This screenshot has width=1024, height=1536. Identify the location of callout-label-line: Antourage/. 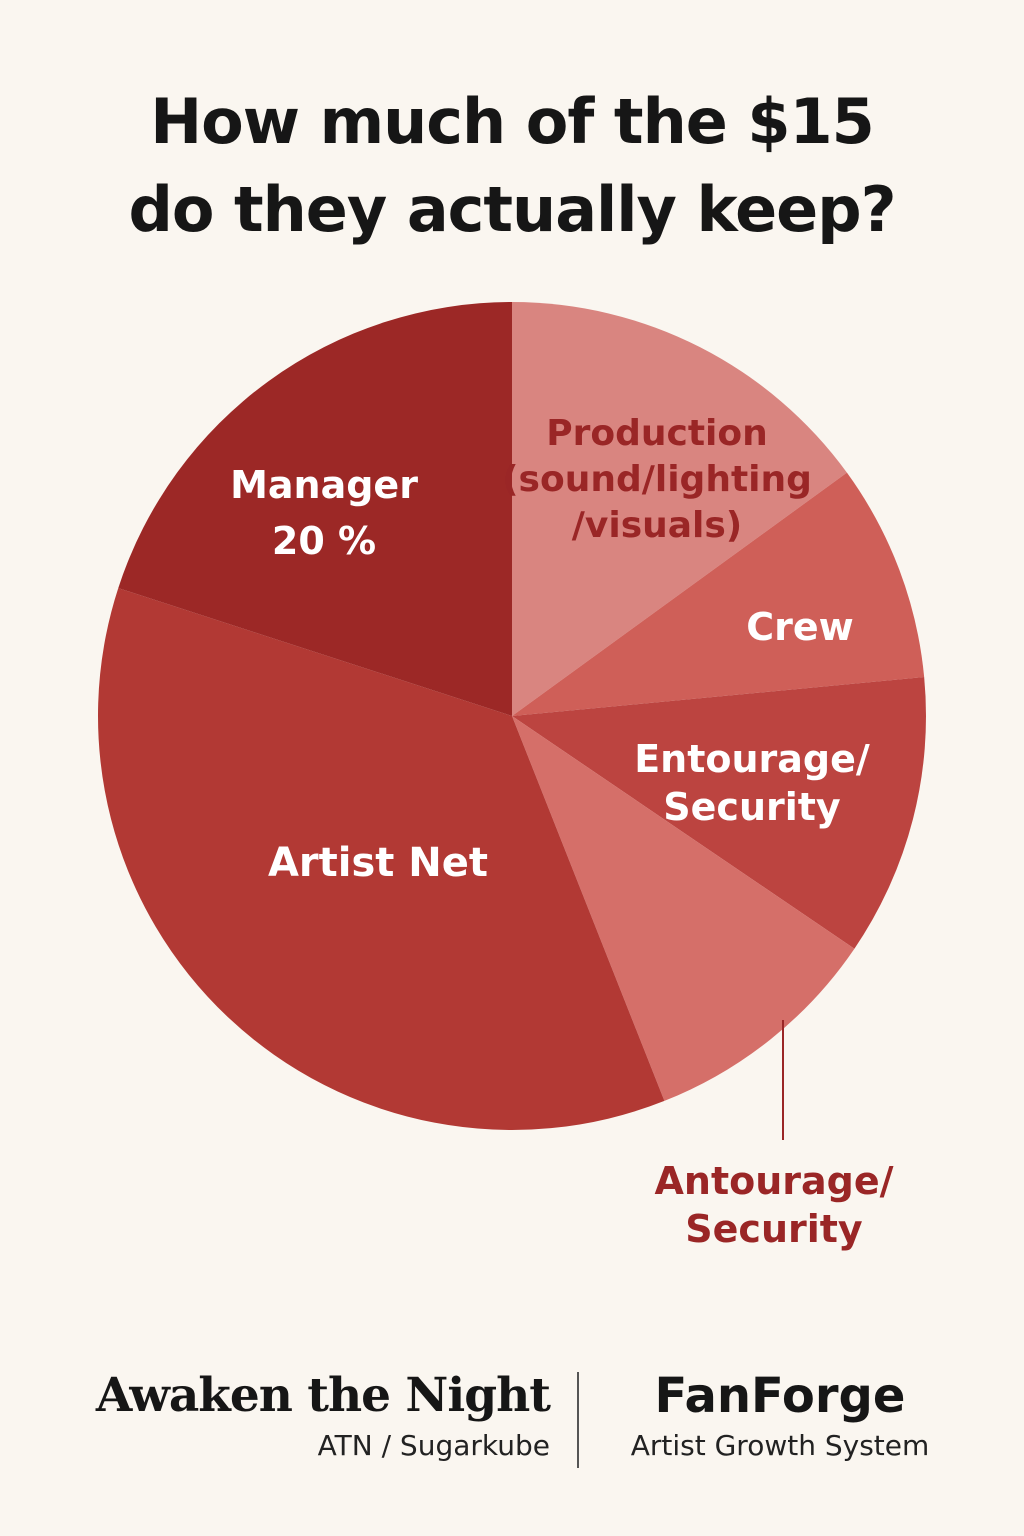
(773, 1181).